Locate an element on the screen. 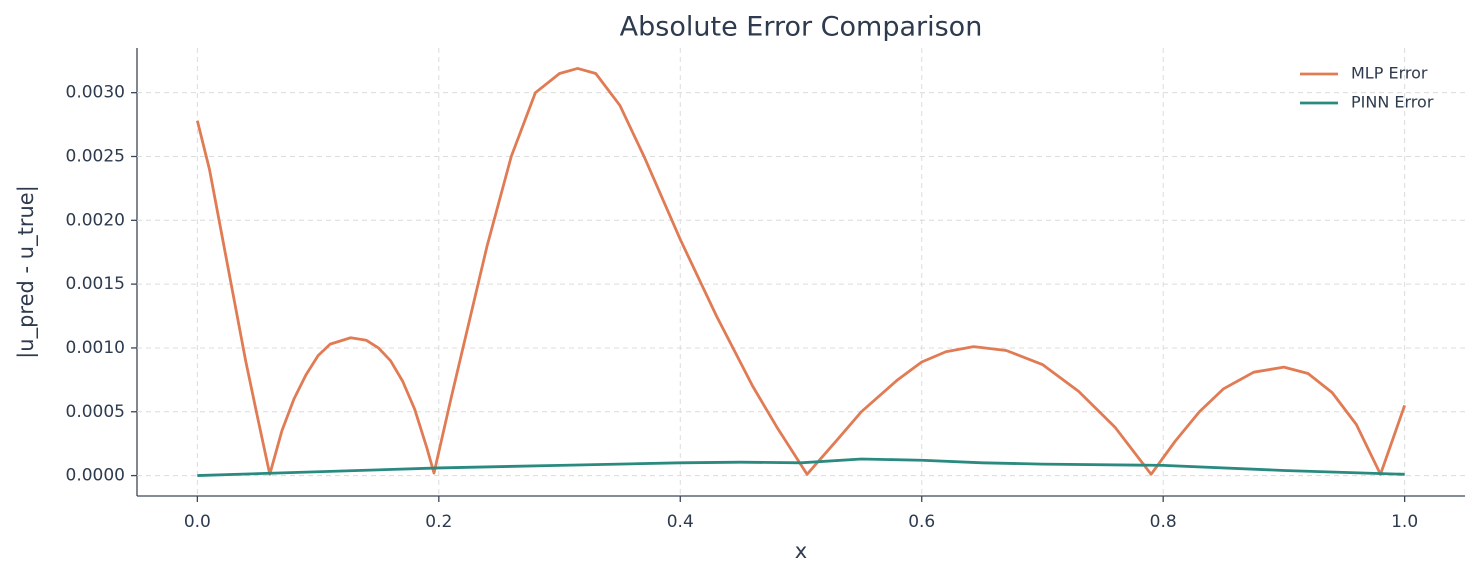 Image resolution: width=1480 pixels, height=580 pixels. x-tick-label: 0.4 is located at coordinates (680, 522).